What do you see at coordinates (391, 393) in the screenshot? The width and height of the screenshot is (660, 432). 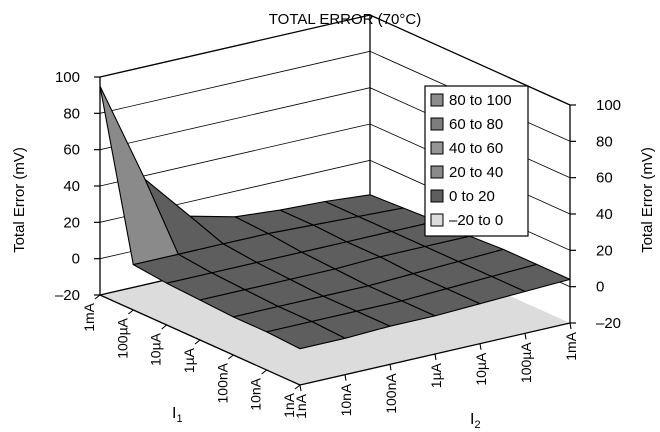 I see `y-tick-label: 100nA` at bounding box center [391, 393].